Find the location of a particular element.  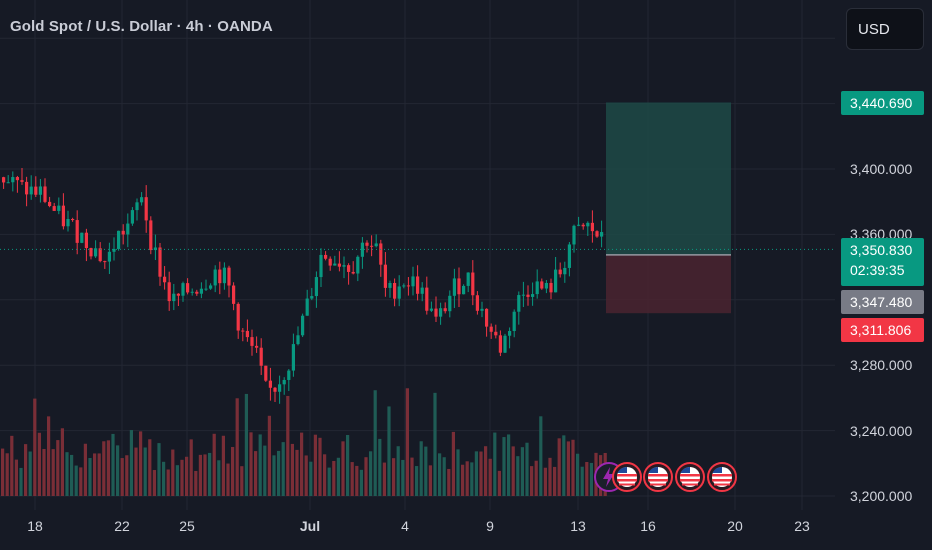

last-price-tag: 3,350.830 02:39:35 is located at coordinates (882, 262).